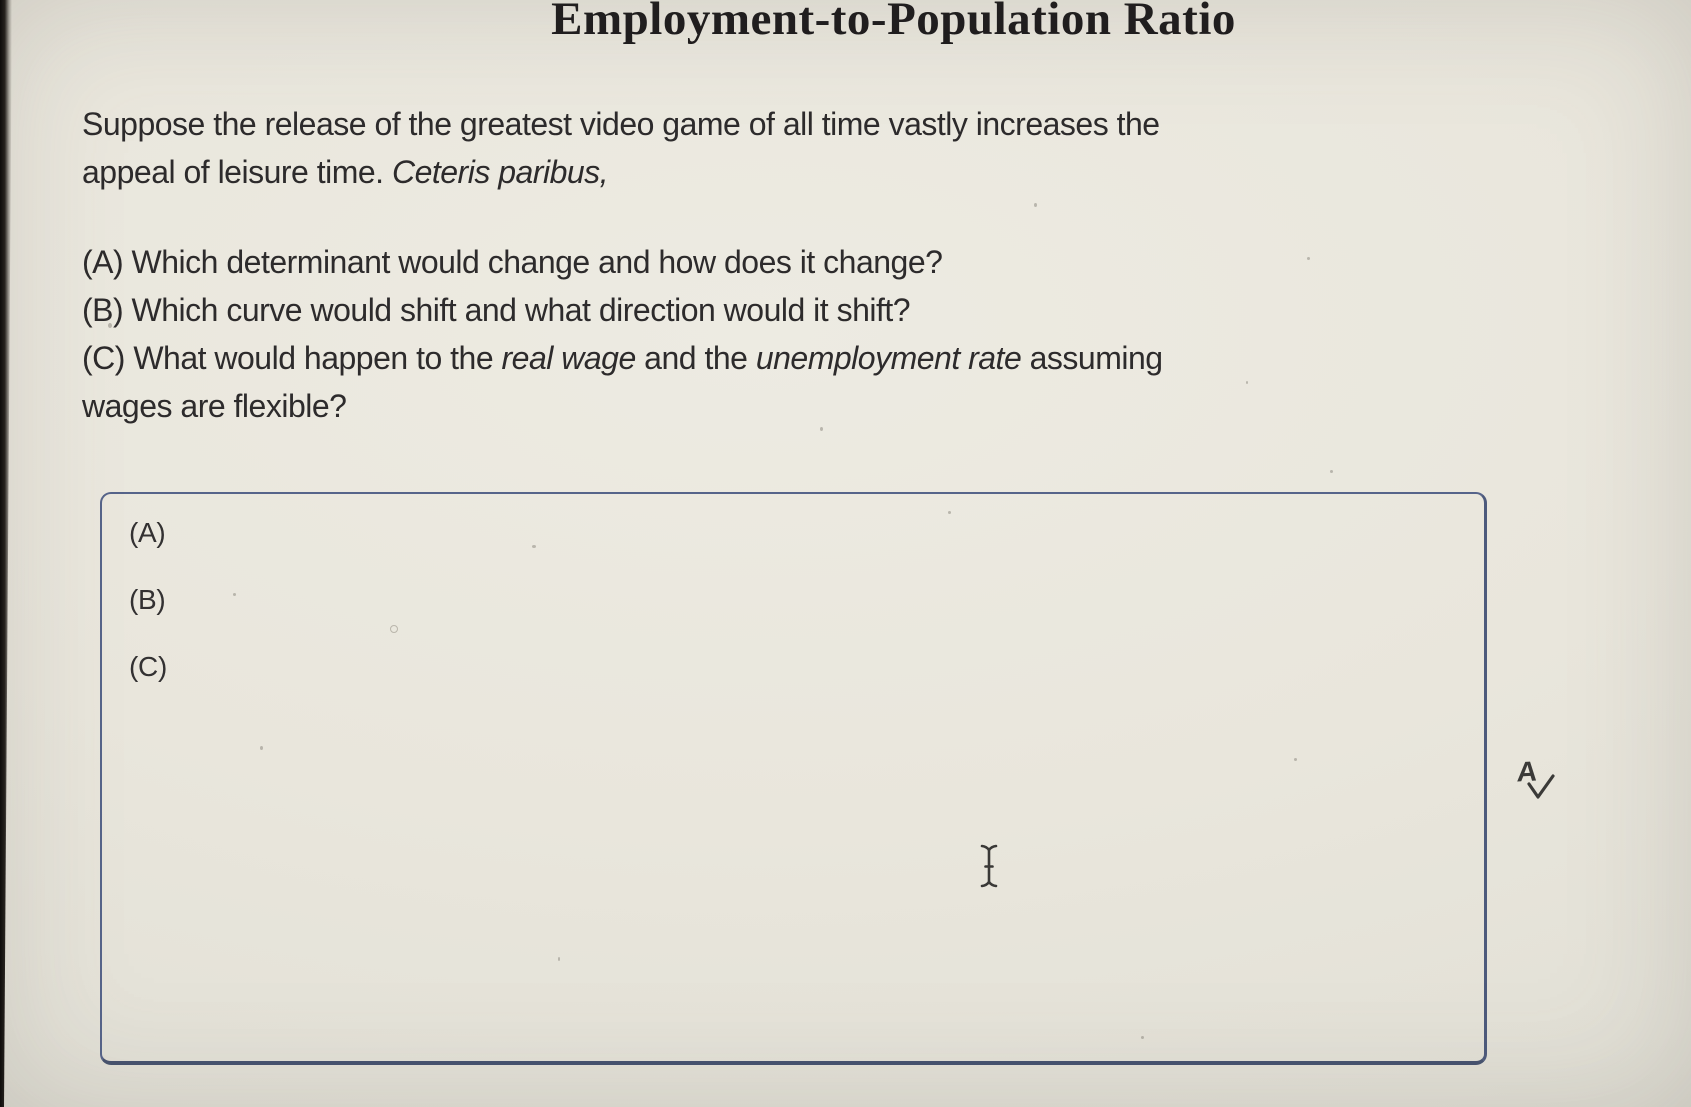 The height and width of the screenshot is (1107, 1691). I want to click on prompt-line-2-text: appeal of leisure time., so click(237, 172).